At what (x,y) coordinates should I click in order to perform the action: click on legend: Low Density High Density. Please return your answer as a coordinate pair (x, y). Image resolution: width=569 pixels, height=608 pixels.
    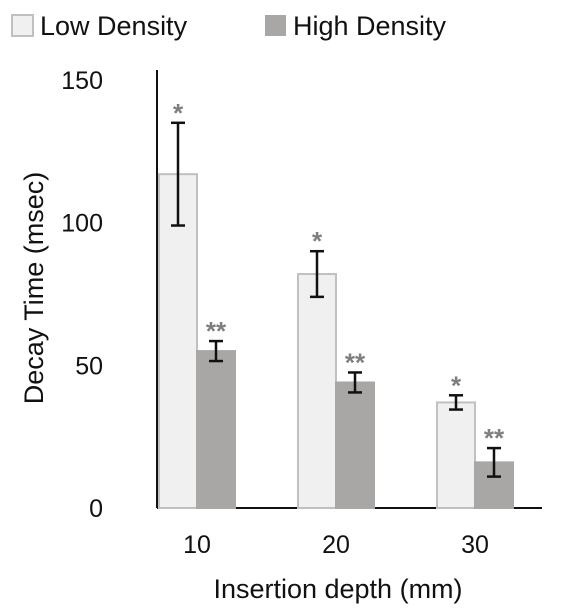
    Looking at the image, I should click on (229, 26).